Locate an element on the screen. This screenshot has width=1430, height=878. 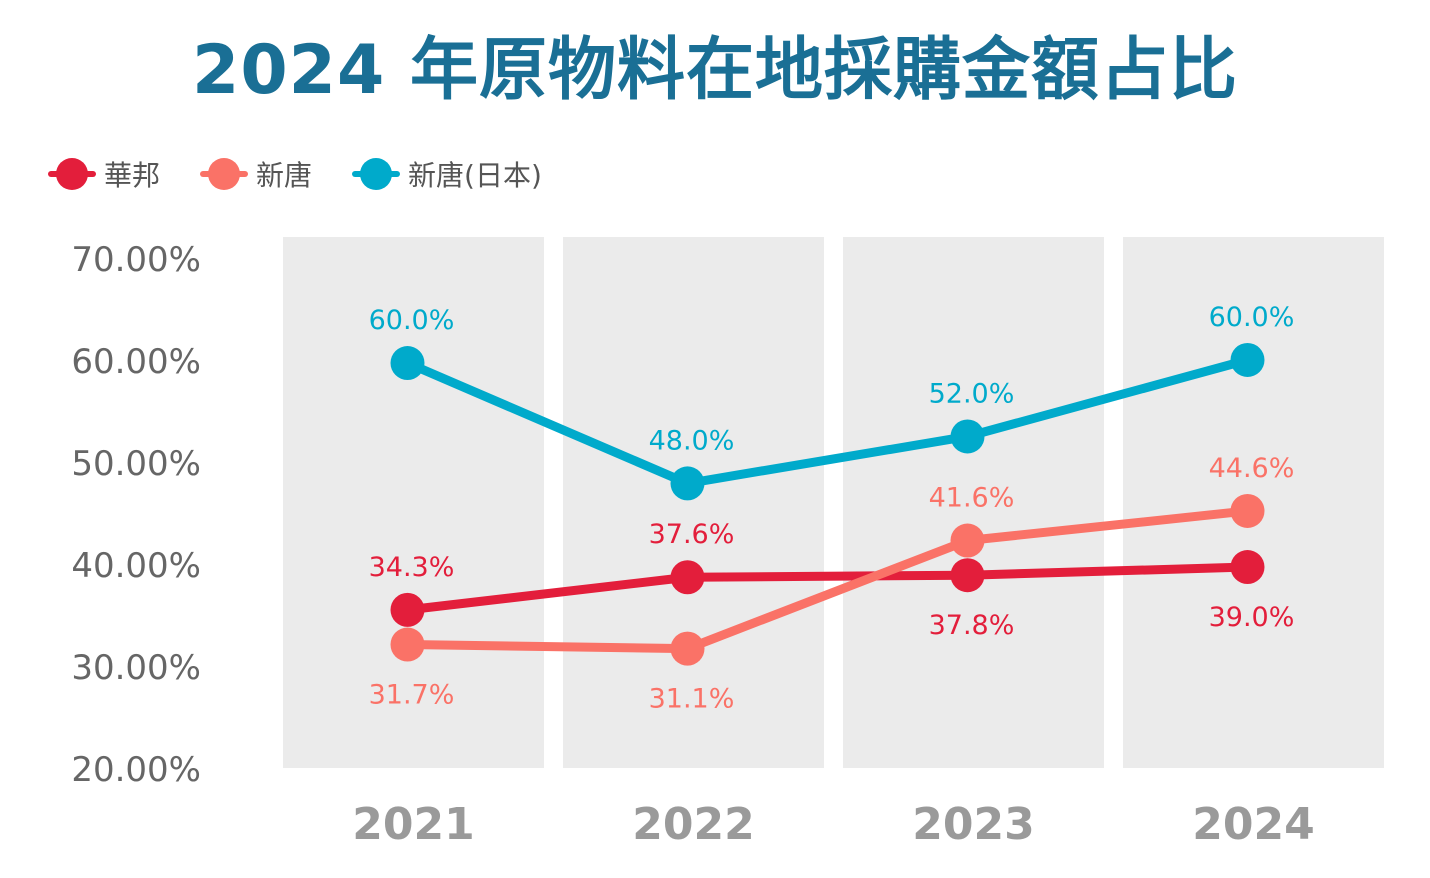
legend-marker-xintang-japan is located at coordinates (376, 174).